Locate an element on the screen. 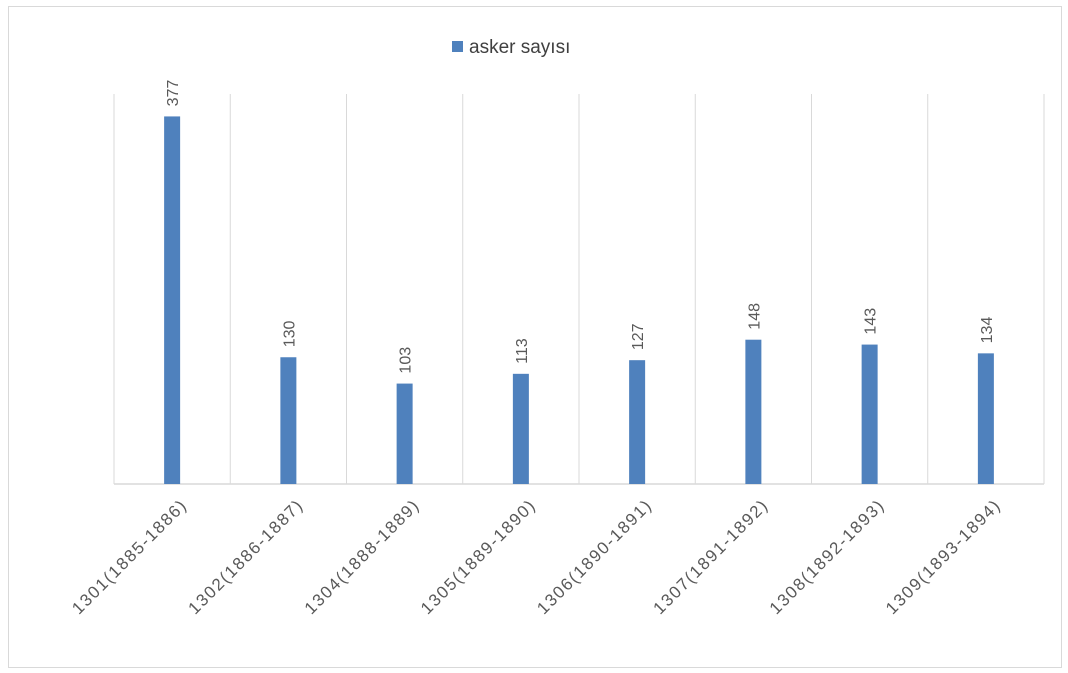 The width and height of the screenshot is (1068, 673). bar-1309(1893-1894) is located at coordinates (985, 418).